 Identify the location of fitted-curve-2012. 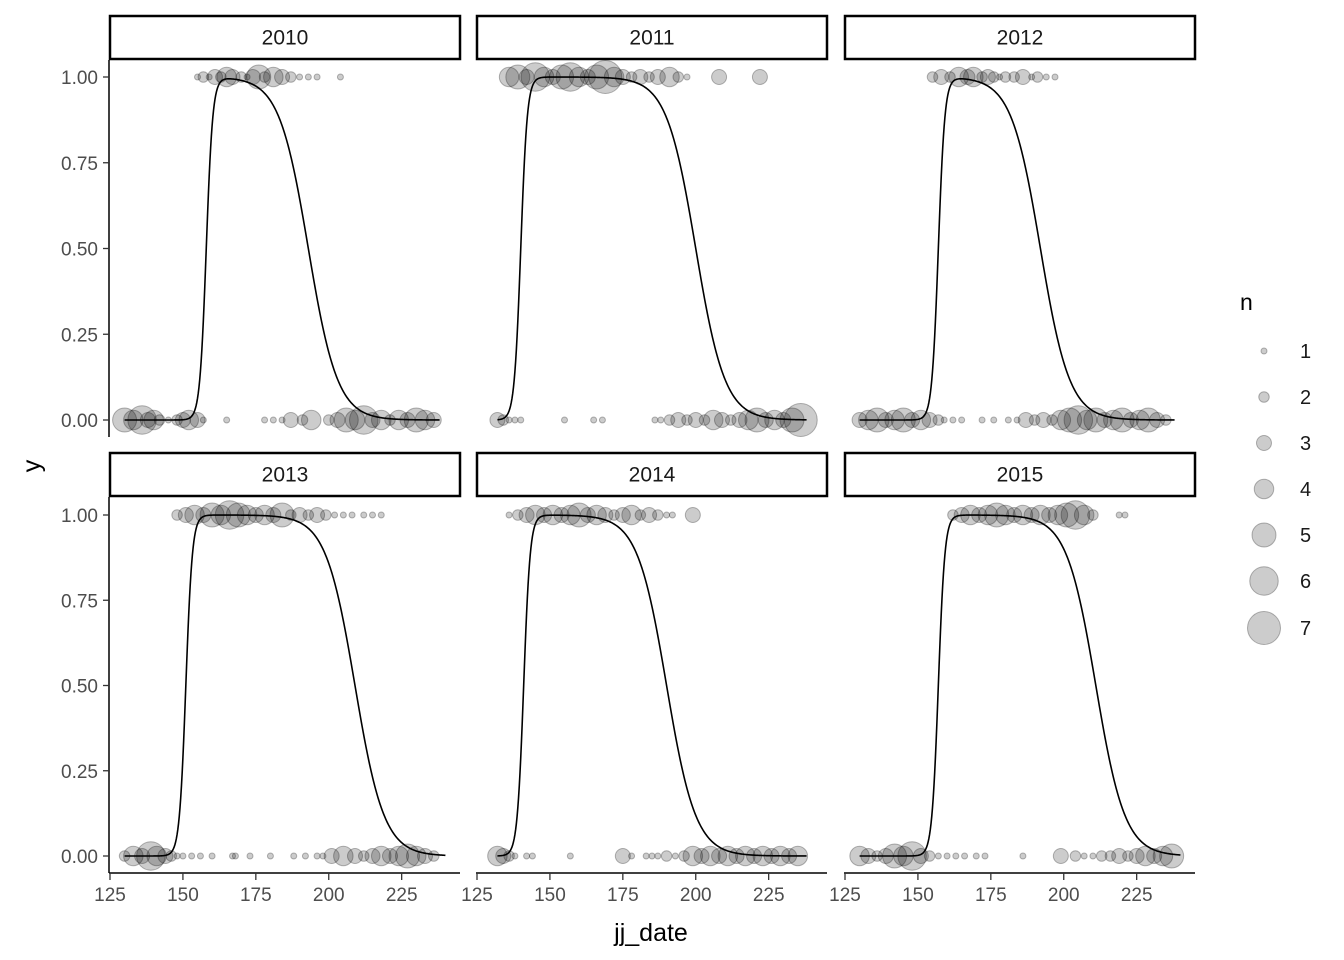
(1017, 249).